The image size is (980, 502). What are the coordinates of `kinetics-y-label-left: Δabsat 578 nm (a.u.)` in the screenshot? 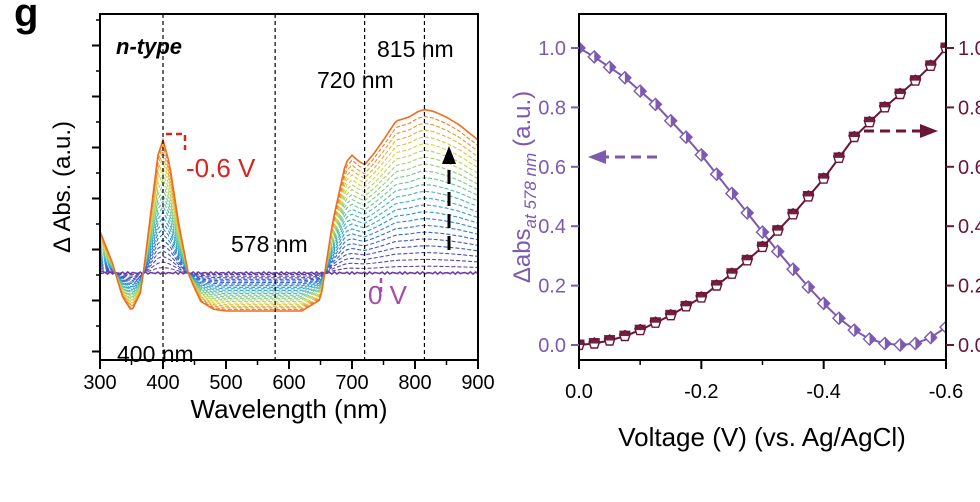 It's located at (524, 187).